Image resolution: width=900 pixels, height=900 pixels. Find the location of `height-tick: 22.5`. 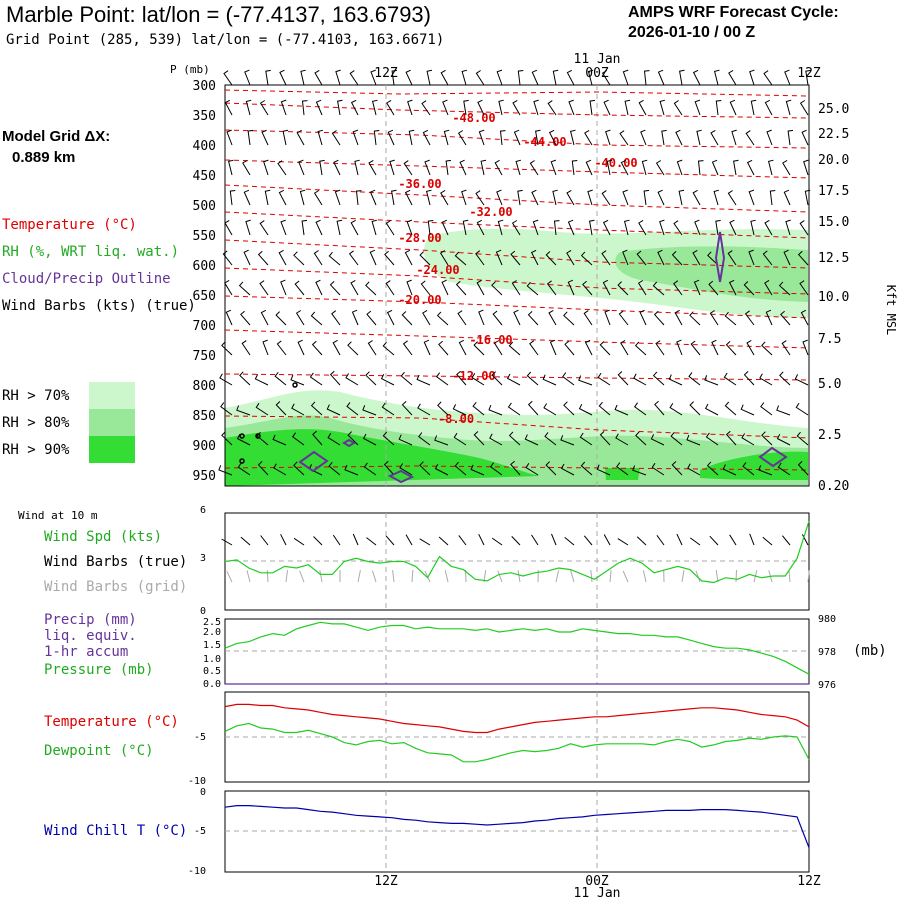

height-tick: 22.5 is located at coordinates (833, 134).